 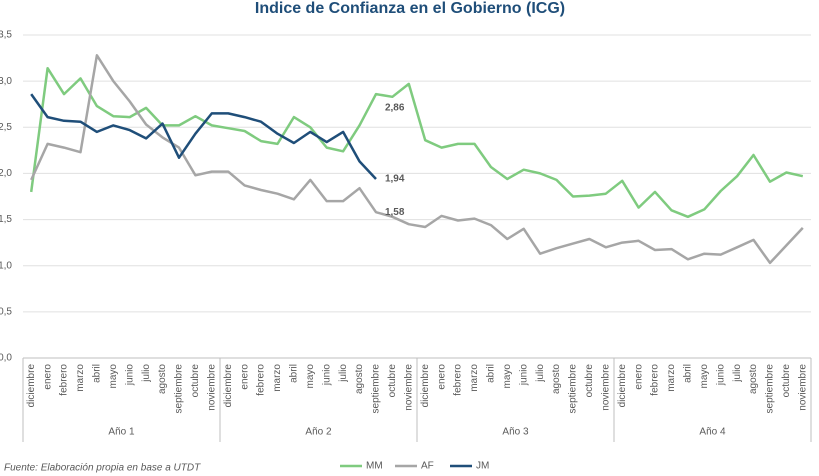 I want to click on group-label: Año 3, so click(x=515, y=432).